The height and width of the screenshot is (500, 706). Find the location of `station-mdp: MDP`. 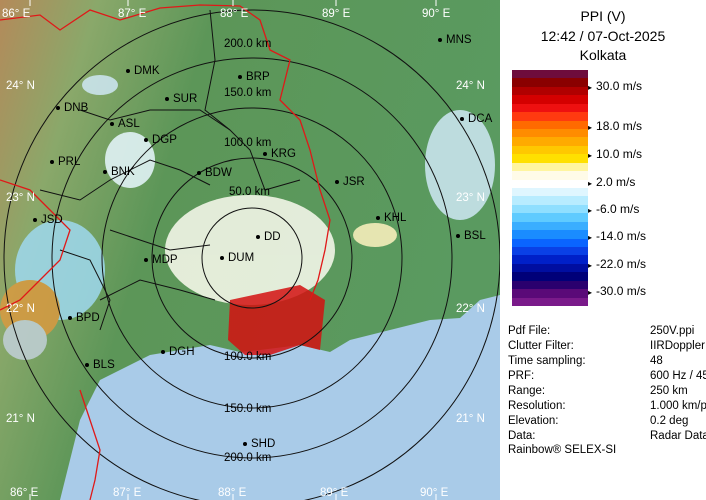

station-mdp: MDP is located at coordinates (165, 260).